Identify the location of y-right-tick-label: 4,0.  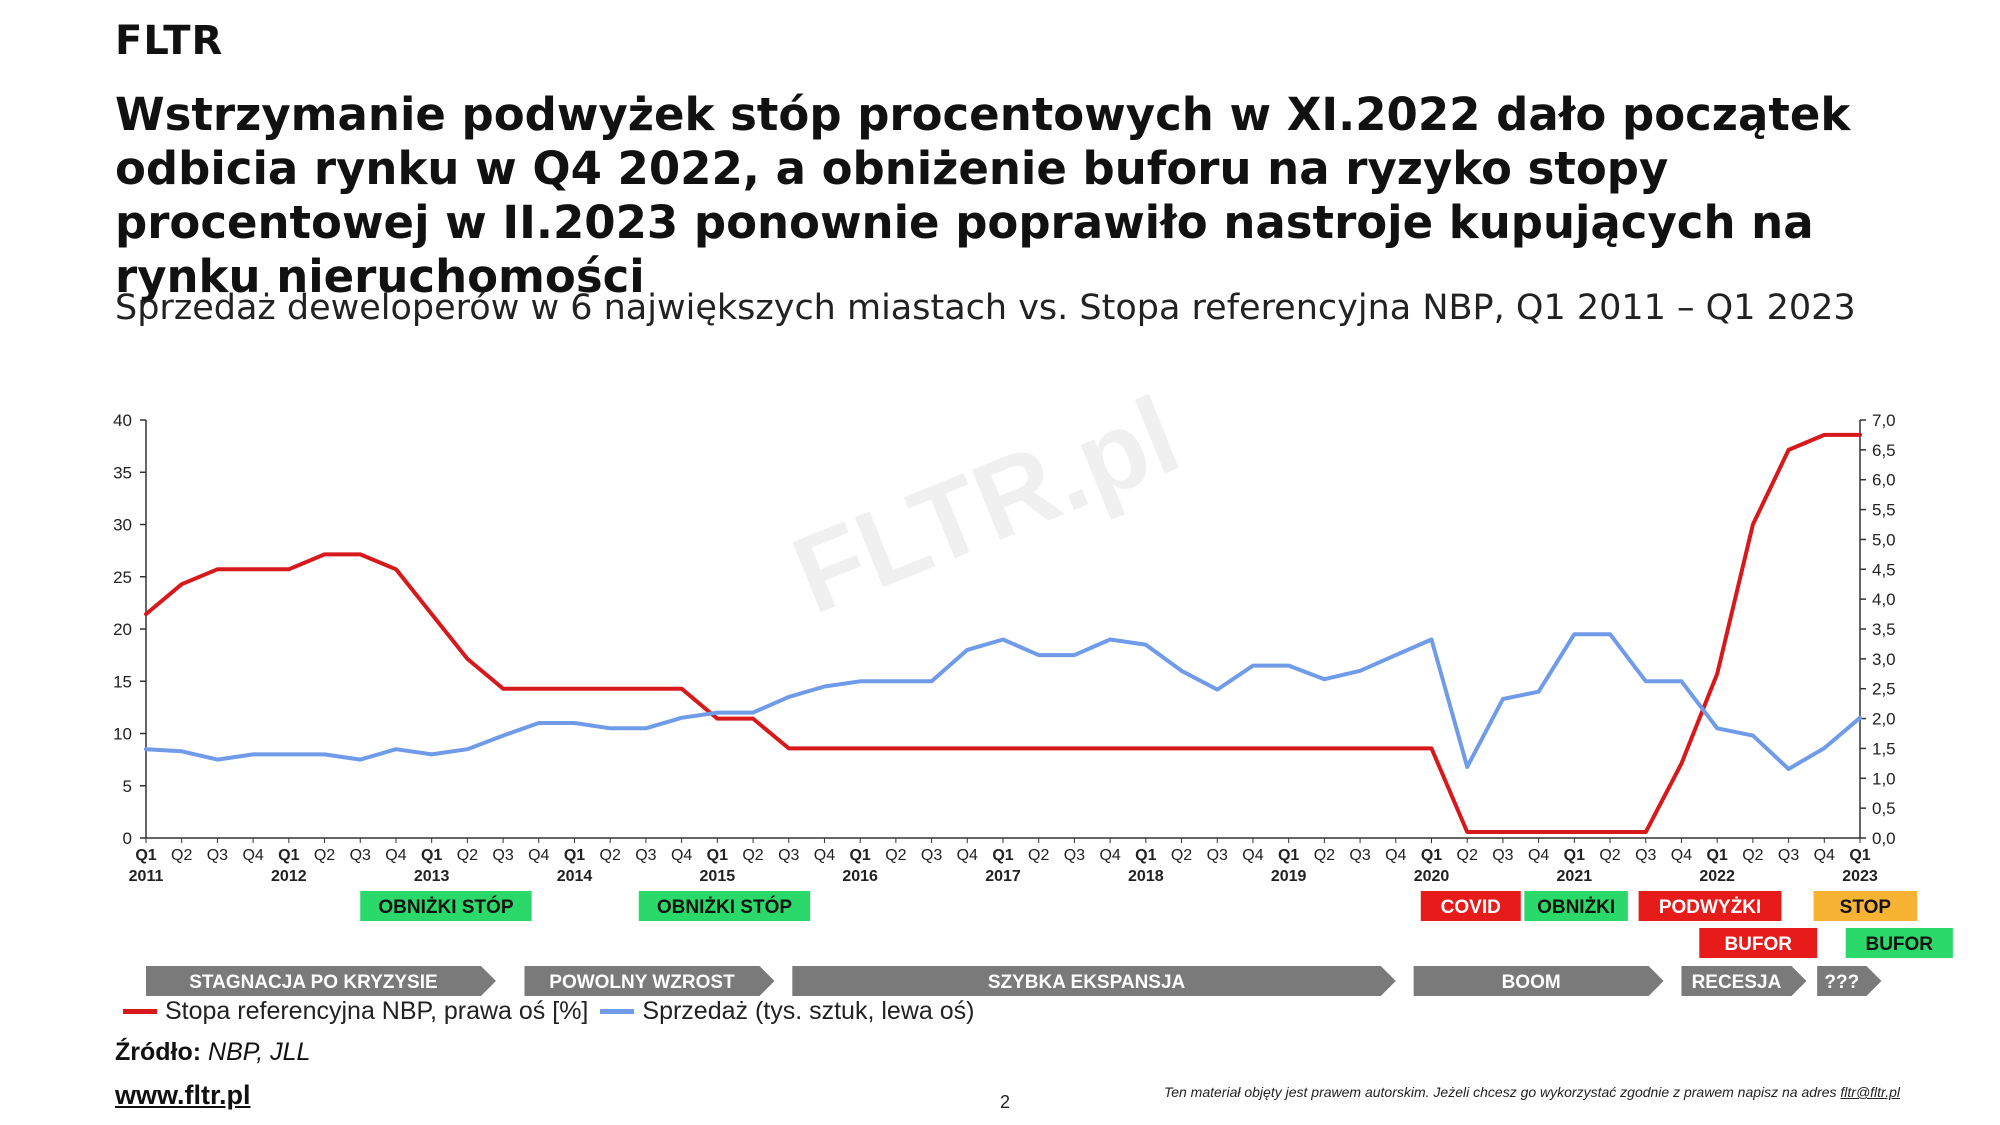
(1884, 599).